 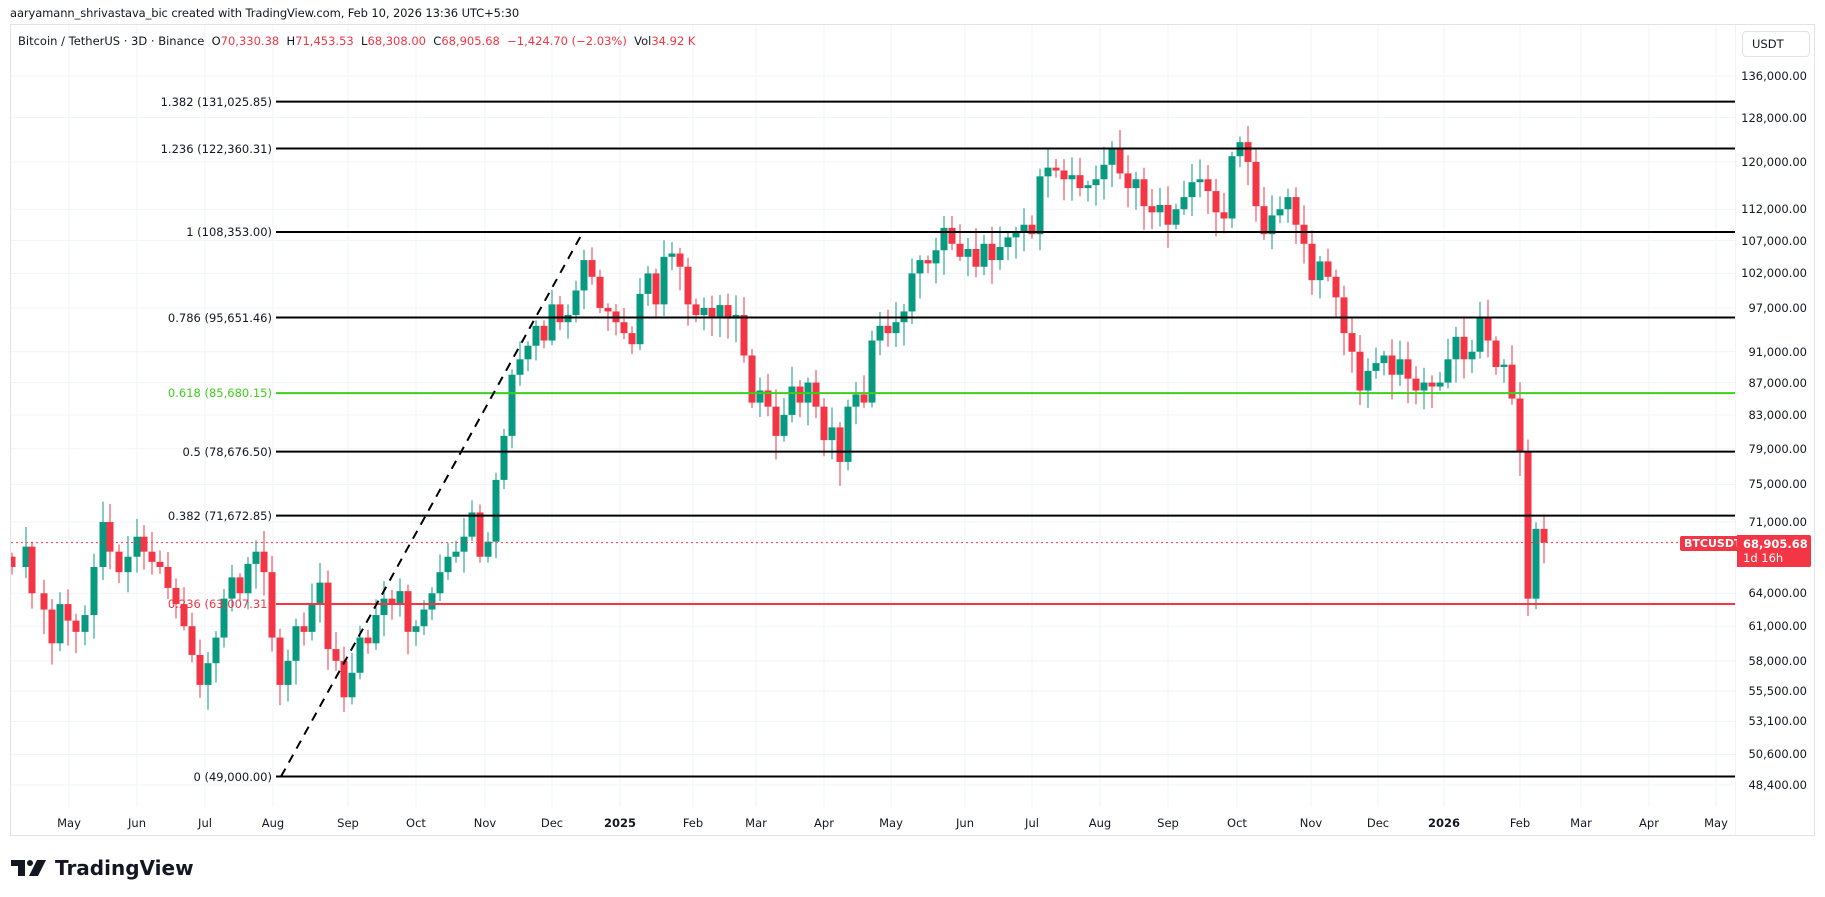 I want to click on price-tick: 91,000.00, so click(x=1777, y=351).